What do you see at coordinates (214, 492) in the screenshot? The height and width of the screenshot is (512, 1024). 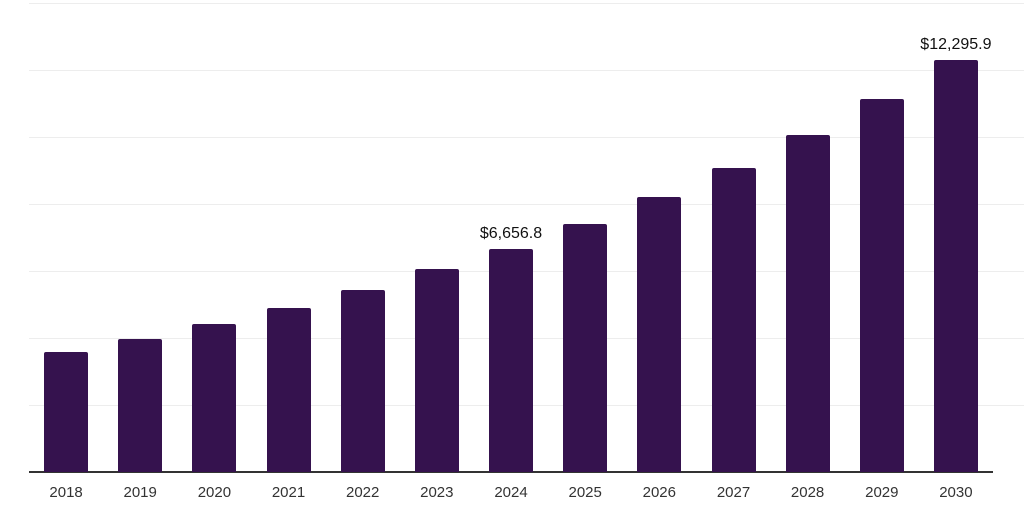 I see `x-tick-label-2020: 2020` at bounding box center [214, 492].